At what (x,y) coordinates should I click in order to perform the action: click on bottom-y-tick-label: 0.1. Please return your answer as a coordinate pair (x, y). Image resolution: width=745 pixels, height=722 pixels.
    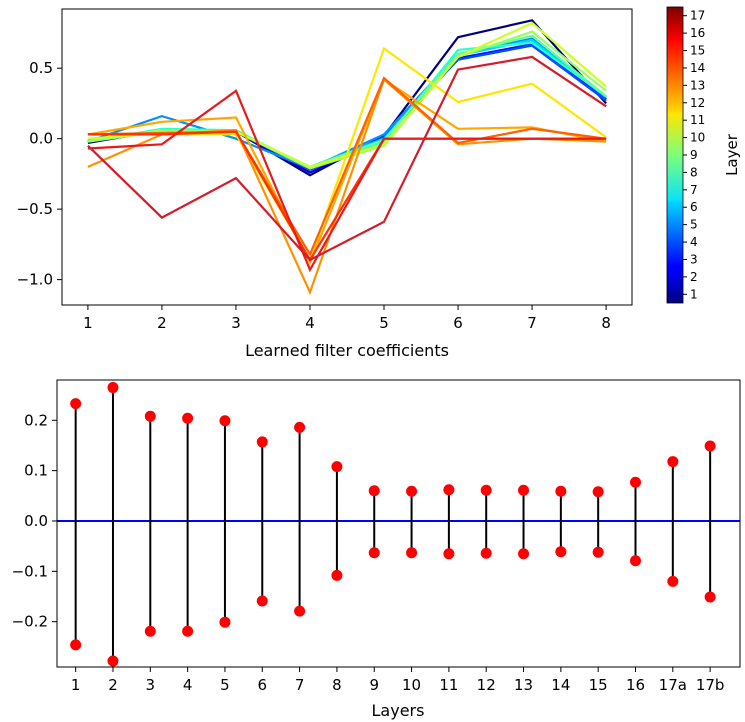
    Looking at the image, I should click on (36, 471).